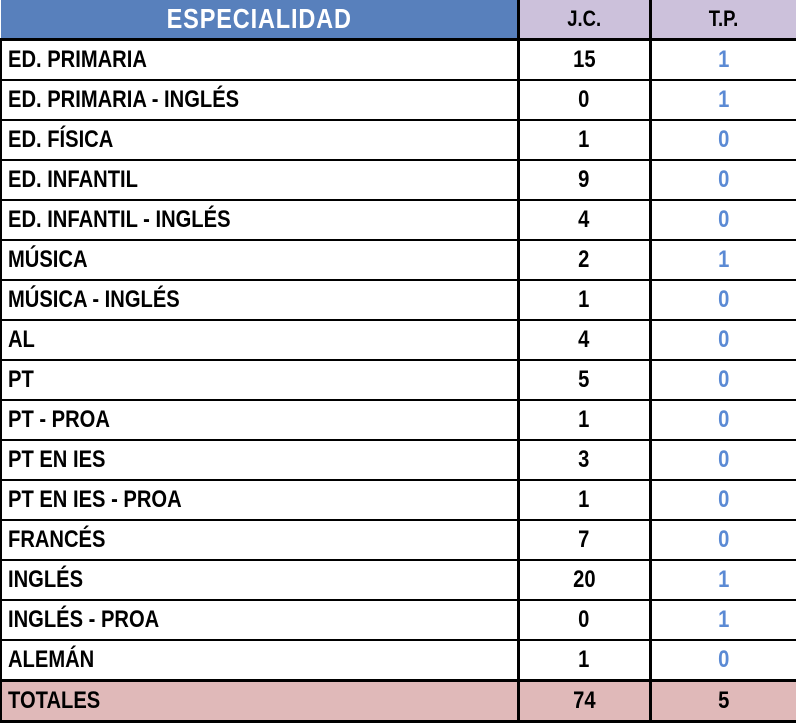  I want to click on cell-especialidad: ED. PRIMARIA, so click(259, 59).